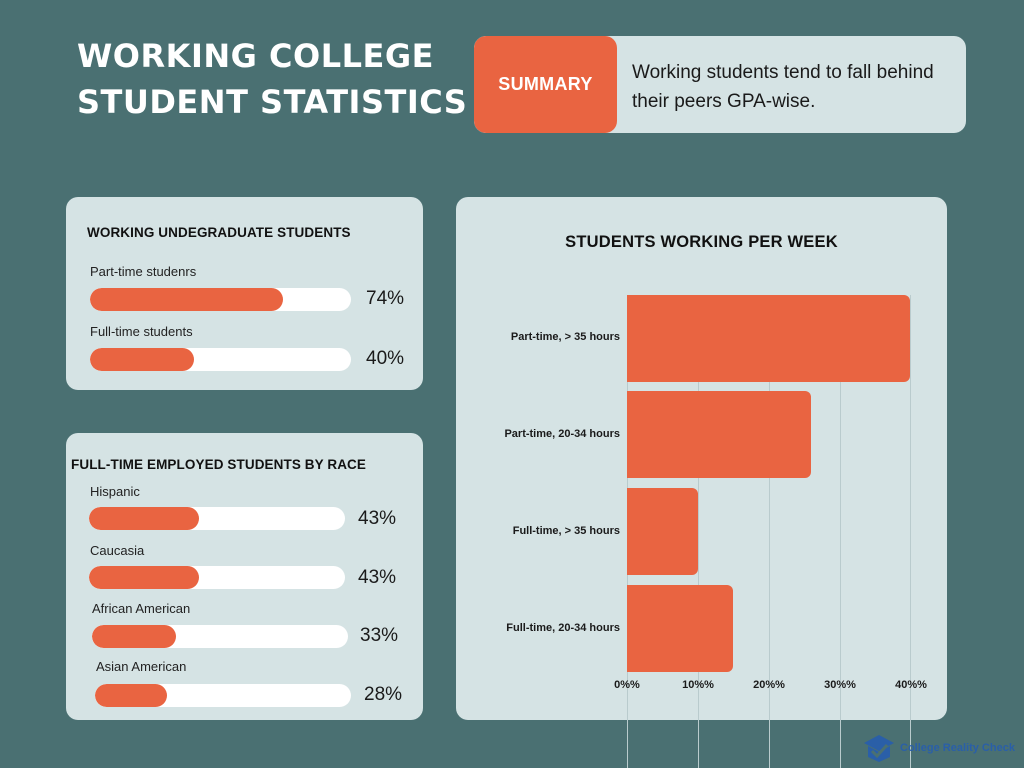  I want to click on progress-label: Part-time studenrs, so click(143, 271).